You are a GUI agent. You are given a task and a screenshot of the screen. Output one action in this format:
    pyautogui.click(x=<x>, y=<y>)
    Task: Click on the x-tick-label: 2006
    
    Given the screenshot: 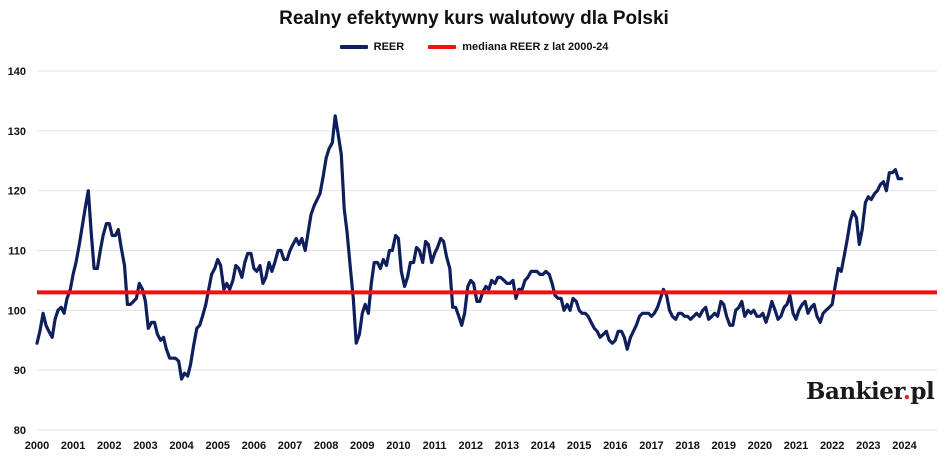 What is the action you would take?
    pyautogui.click(x=254, y=446)
    